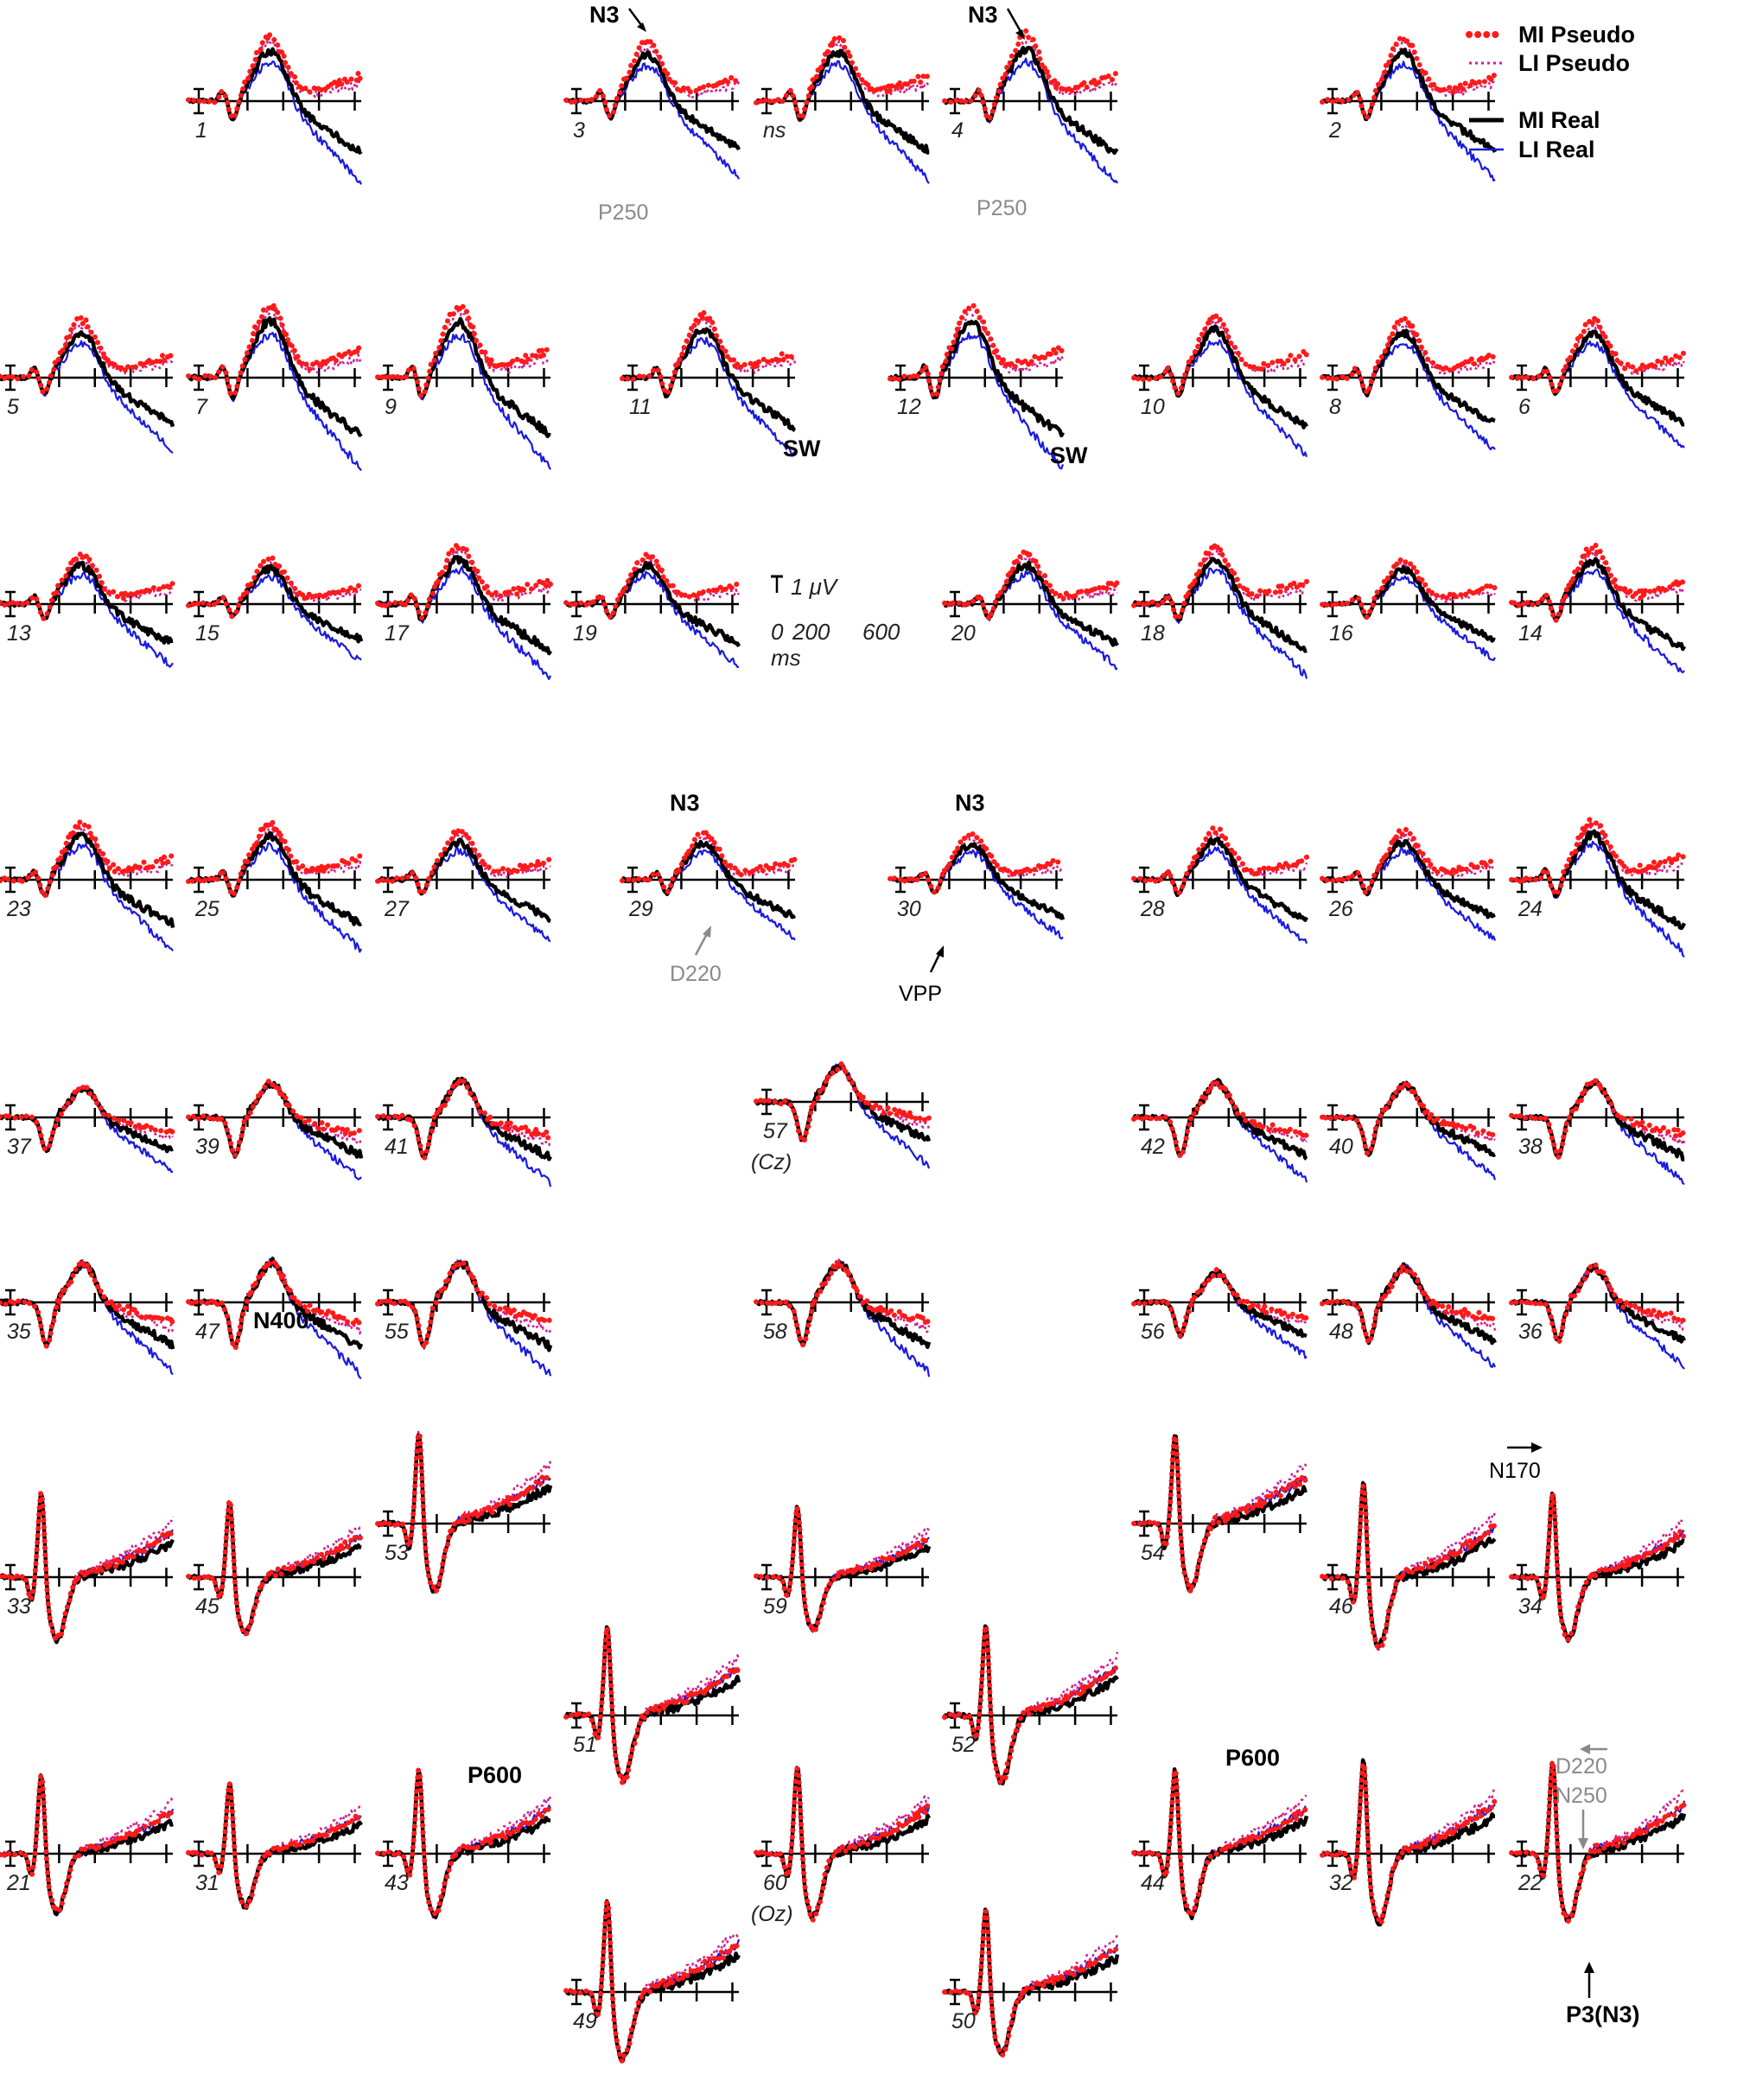 Image resolution: width=1737 pixels, height=2100 pixels. I want to click on erp-panel-1: 1, so click(275, 108).